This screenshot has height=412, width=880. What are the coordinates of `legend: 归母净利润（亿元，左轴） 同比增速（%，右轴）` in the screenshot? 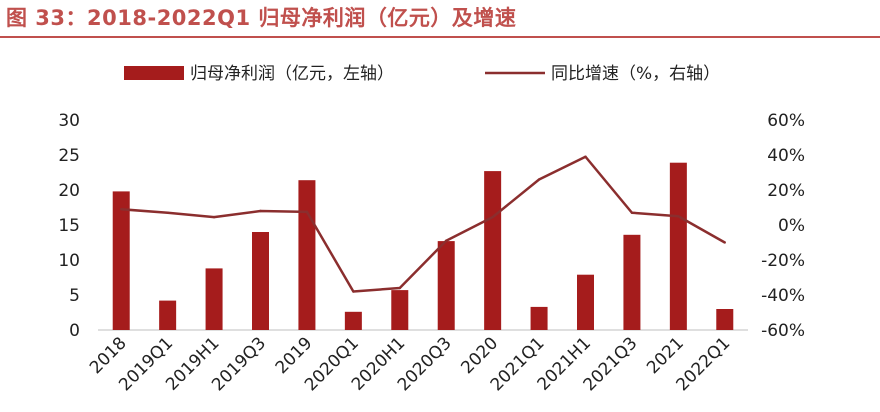 It's located at (422, 74).